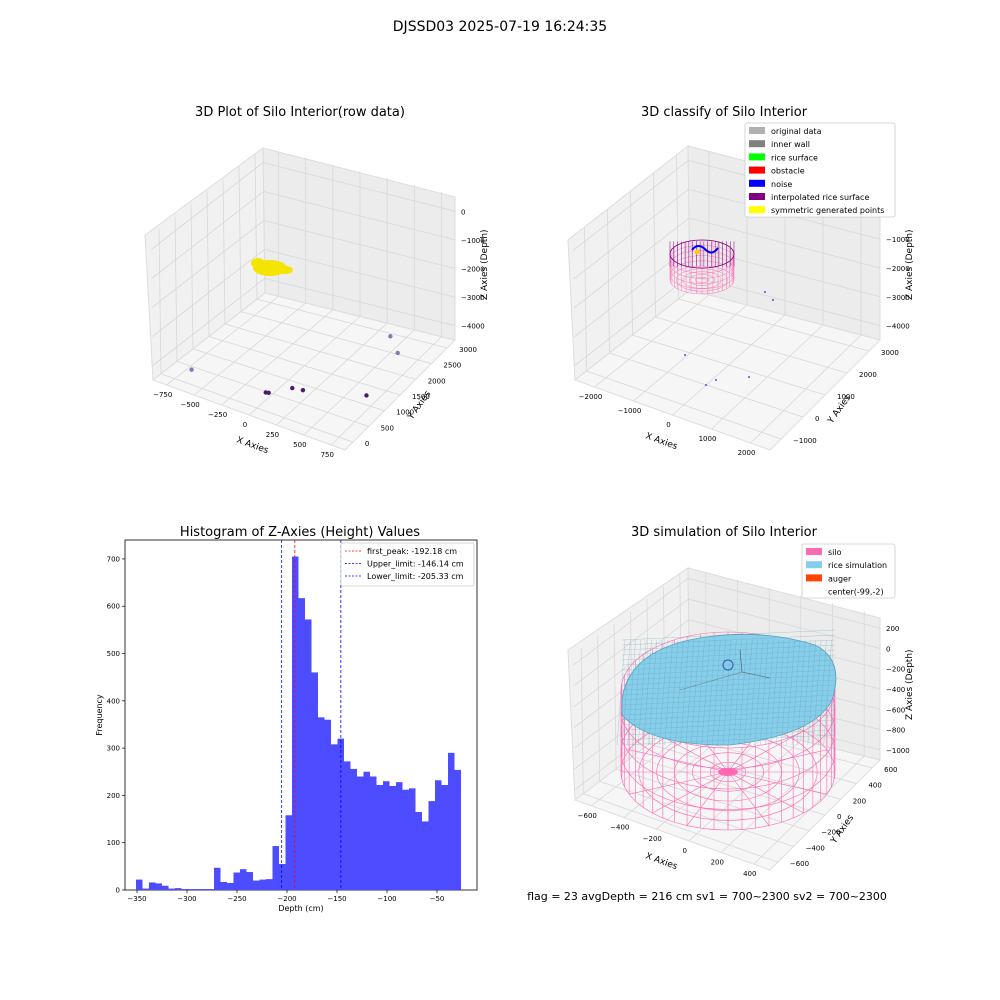 Image resolution: width=1000 pixels, height=1000 pixels. What do you see at coordinates (815, 848) in the screenshot?
I see `y-tick-label: −400` at bounding box center [815, 848].